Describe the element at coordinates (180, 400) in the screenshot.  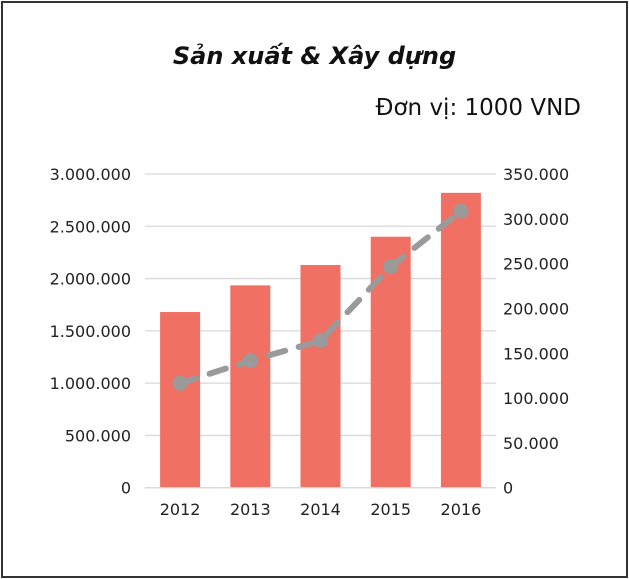
I see `bar-2012` at that location.